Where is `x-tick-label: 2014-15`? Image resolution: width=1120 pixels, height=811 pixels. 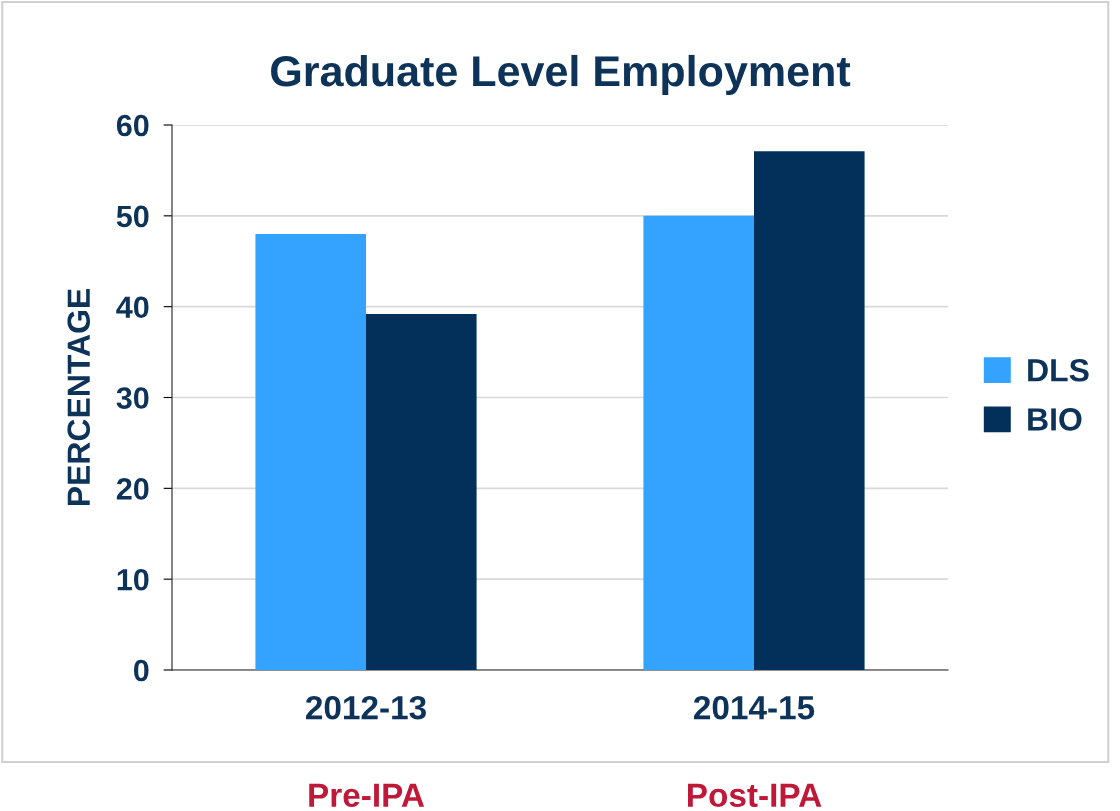
x-tick-label: 2014-15 is located at coordinates (754, 707).